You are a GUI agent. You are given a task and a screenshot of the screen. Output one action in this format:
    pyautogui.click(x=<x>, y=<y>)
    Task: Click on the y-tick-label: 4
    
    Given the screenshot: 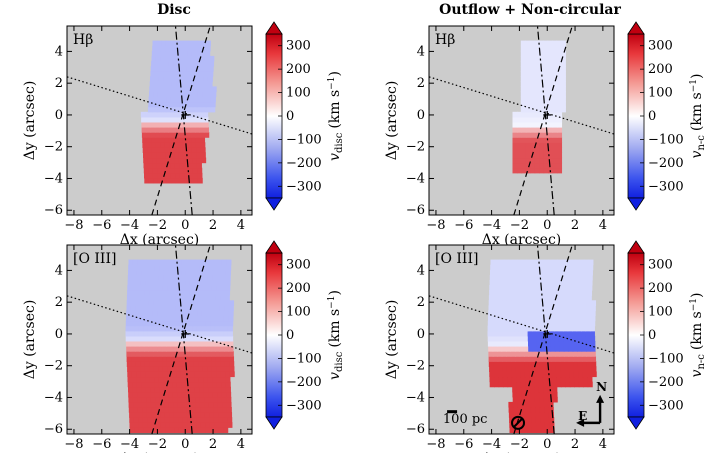 What is the action you would take?
    pyautogui.click(x=59, y=270)
    